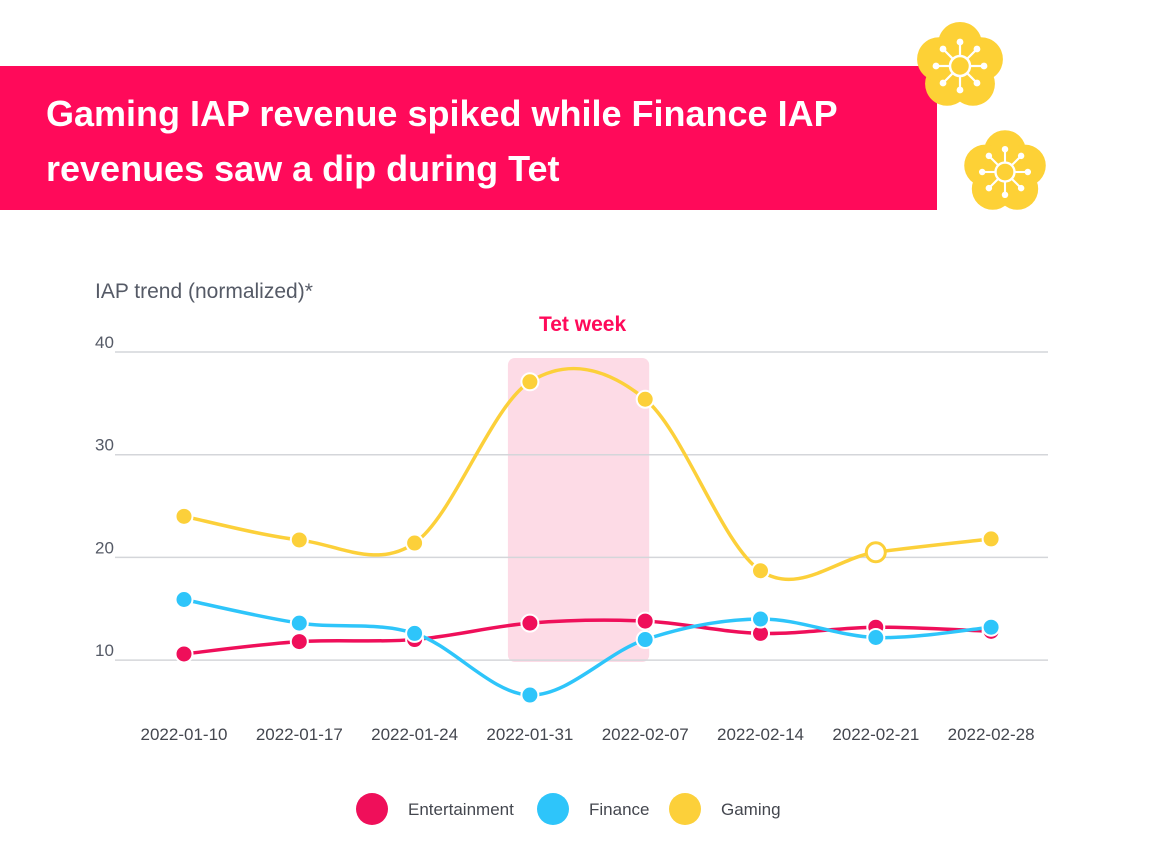  I want to click on flower-decoration, so click(981, 116).